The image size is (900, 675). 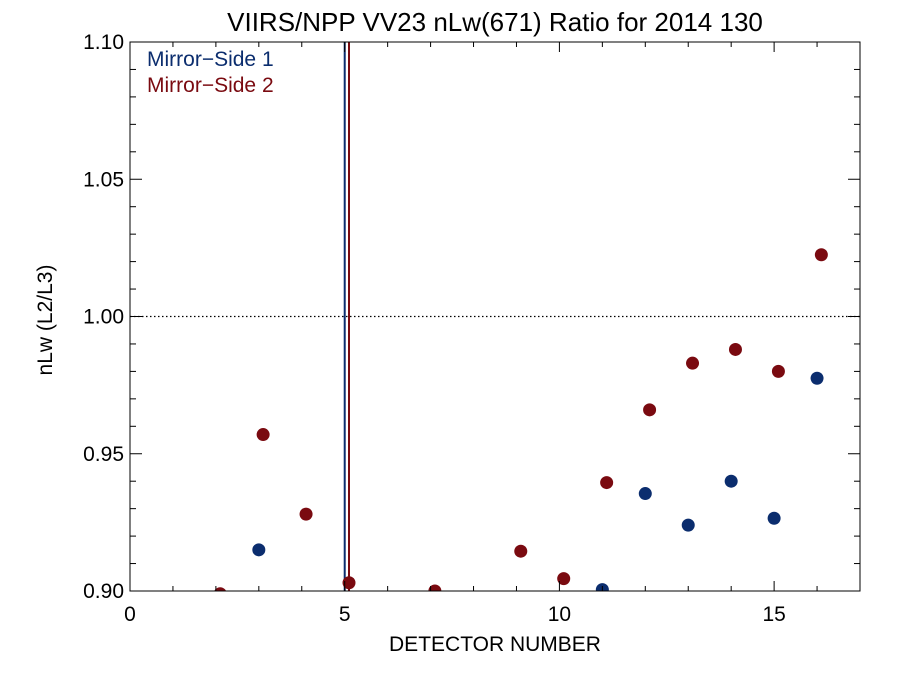 What do you see at coordinates (559, 614) in the screenshot?
I see `x-tick-label: 10` at bounding box center [559, 614].